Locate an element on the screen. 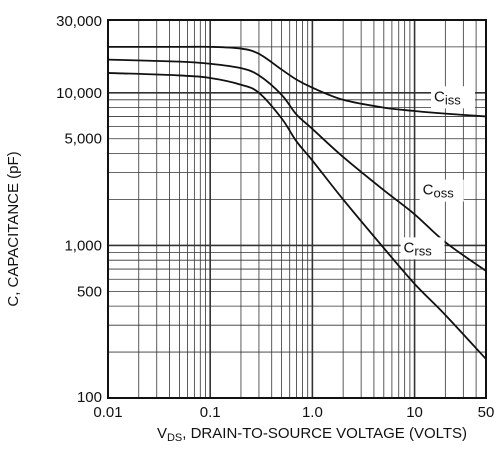  x-tick-labels: 0.01 0.1 1.0 10 50 is located at coordinates (293, 412).